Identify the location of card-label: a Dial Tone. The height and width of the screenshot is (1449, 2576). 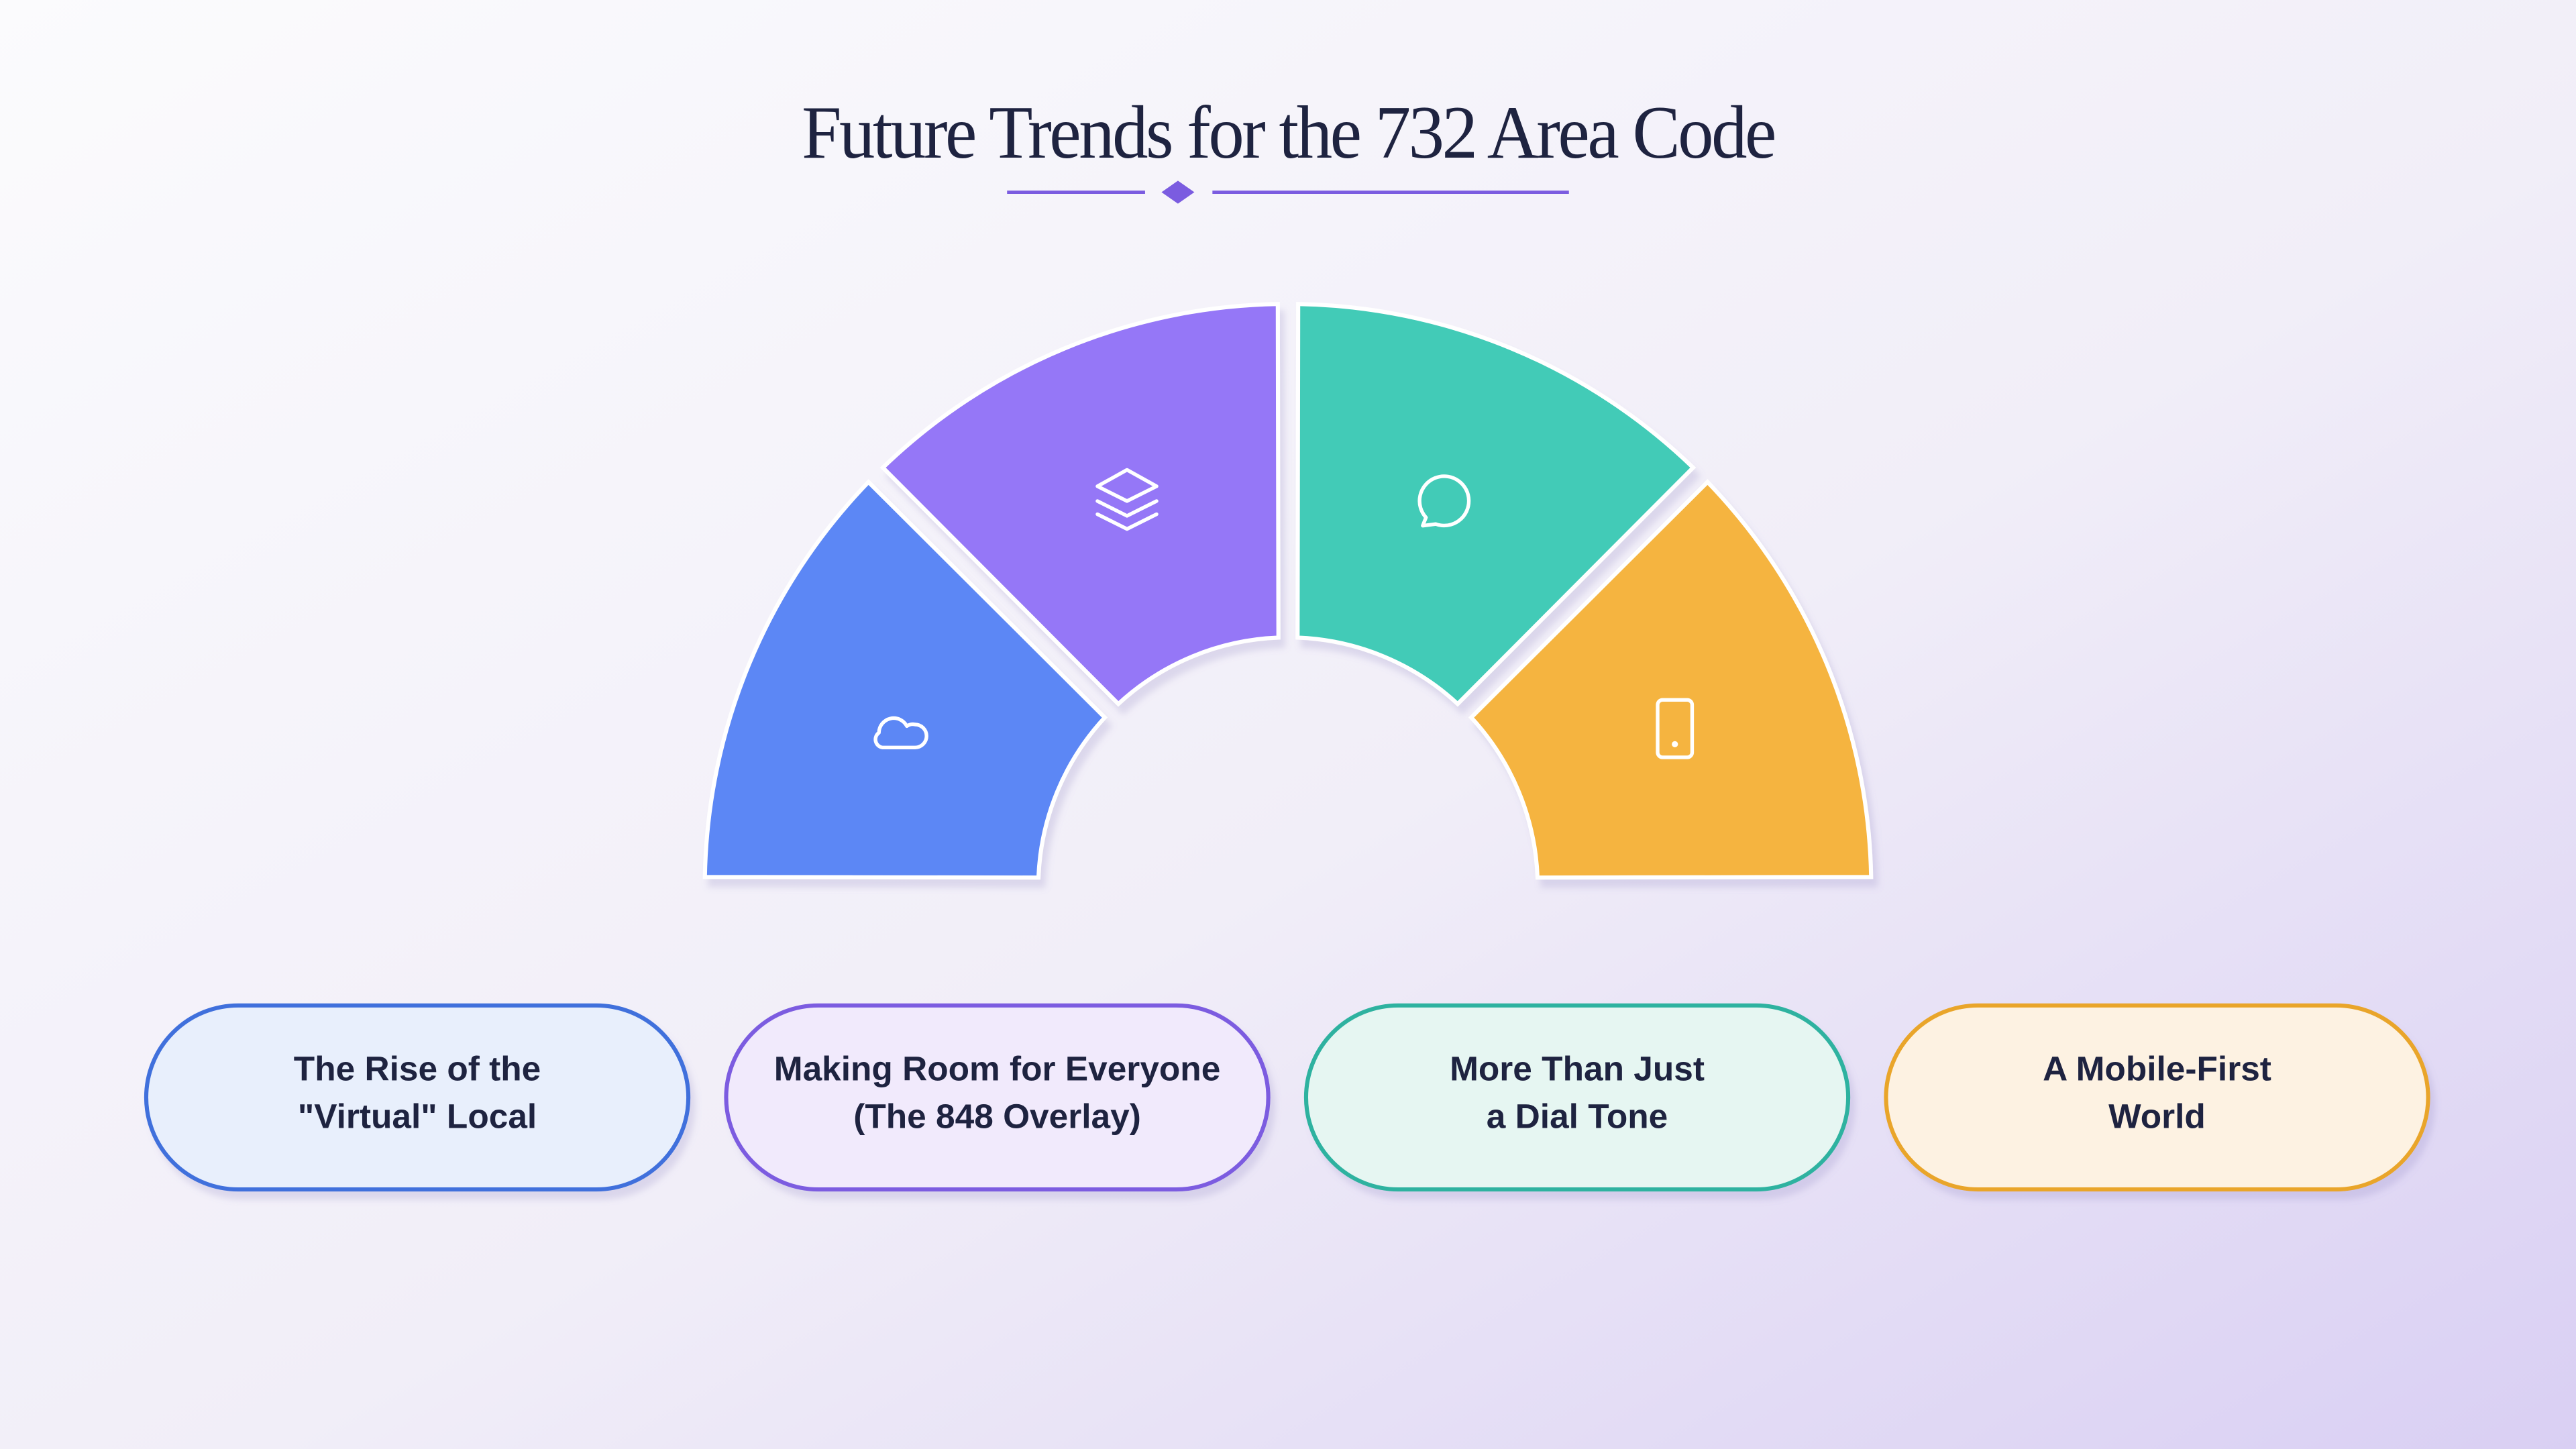
(1577, 1115).